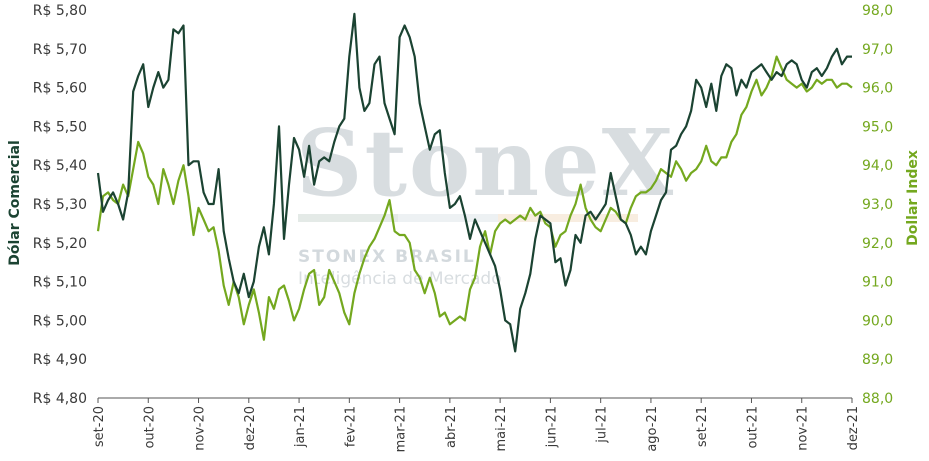 The width and height of the screenshot is (929, 461). What do you see at coordinates (485, 163) in the screenshot?
I see `watermark-brand: StoneX` at bounding box center [485, 163].